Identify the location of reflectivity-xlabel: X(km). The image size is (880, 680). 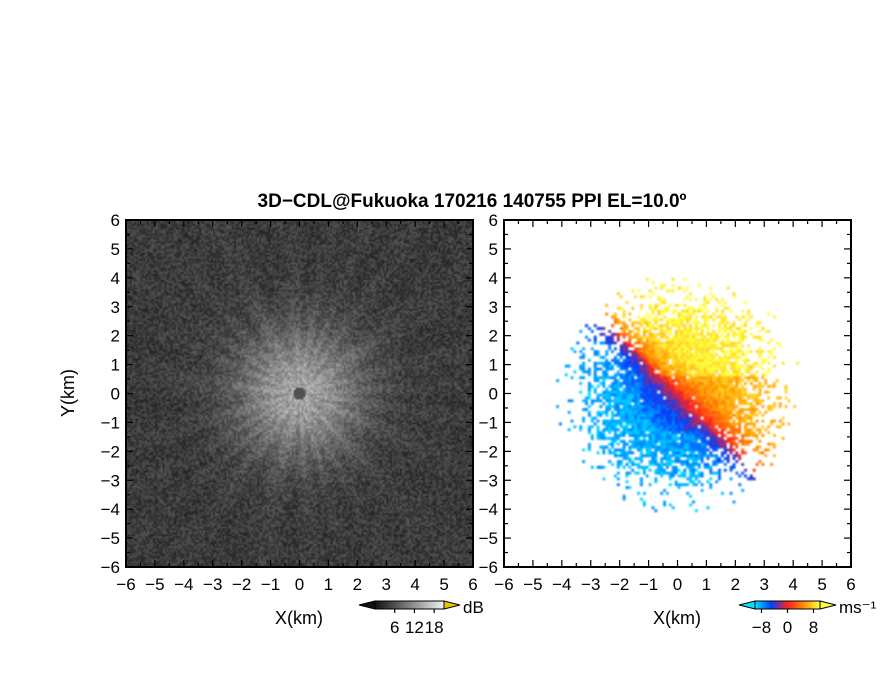
(299, 618).